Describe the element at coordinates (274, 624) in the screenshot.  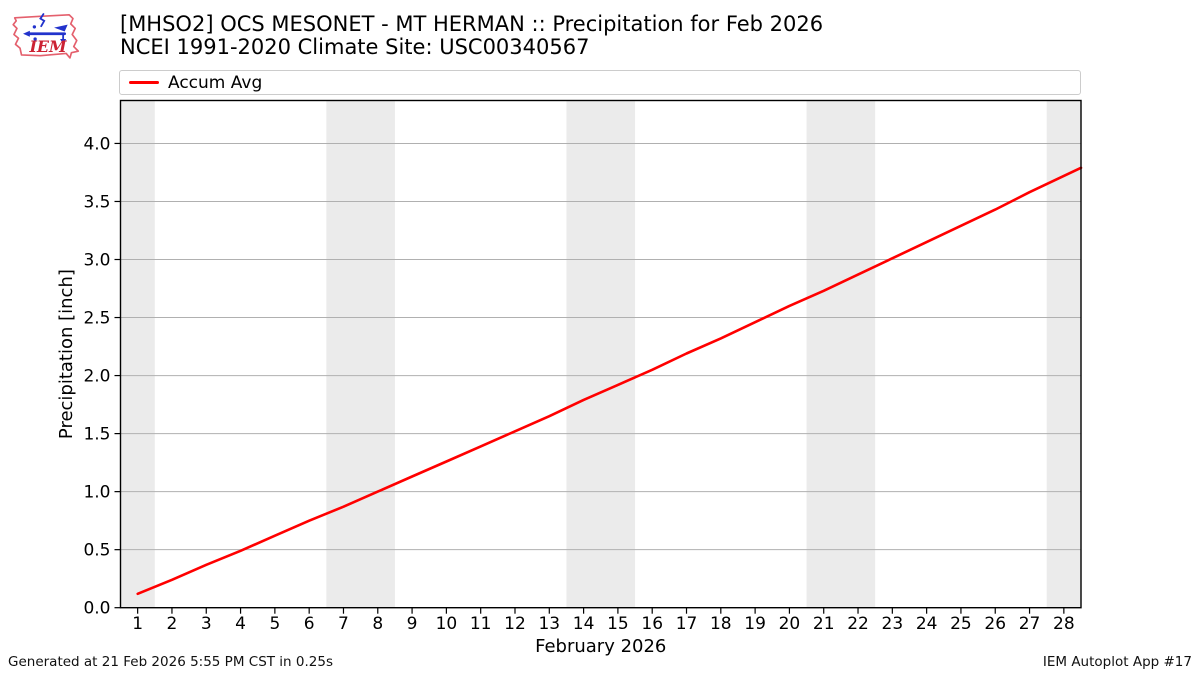
I see `x-tick-label: 5` at that location.